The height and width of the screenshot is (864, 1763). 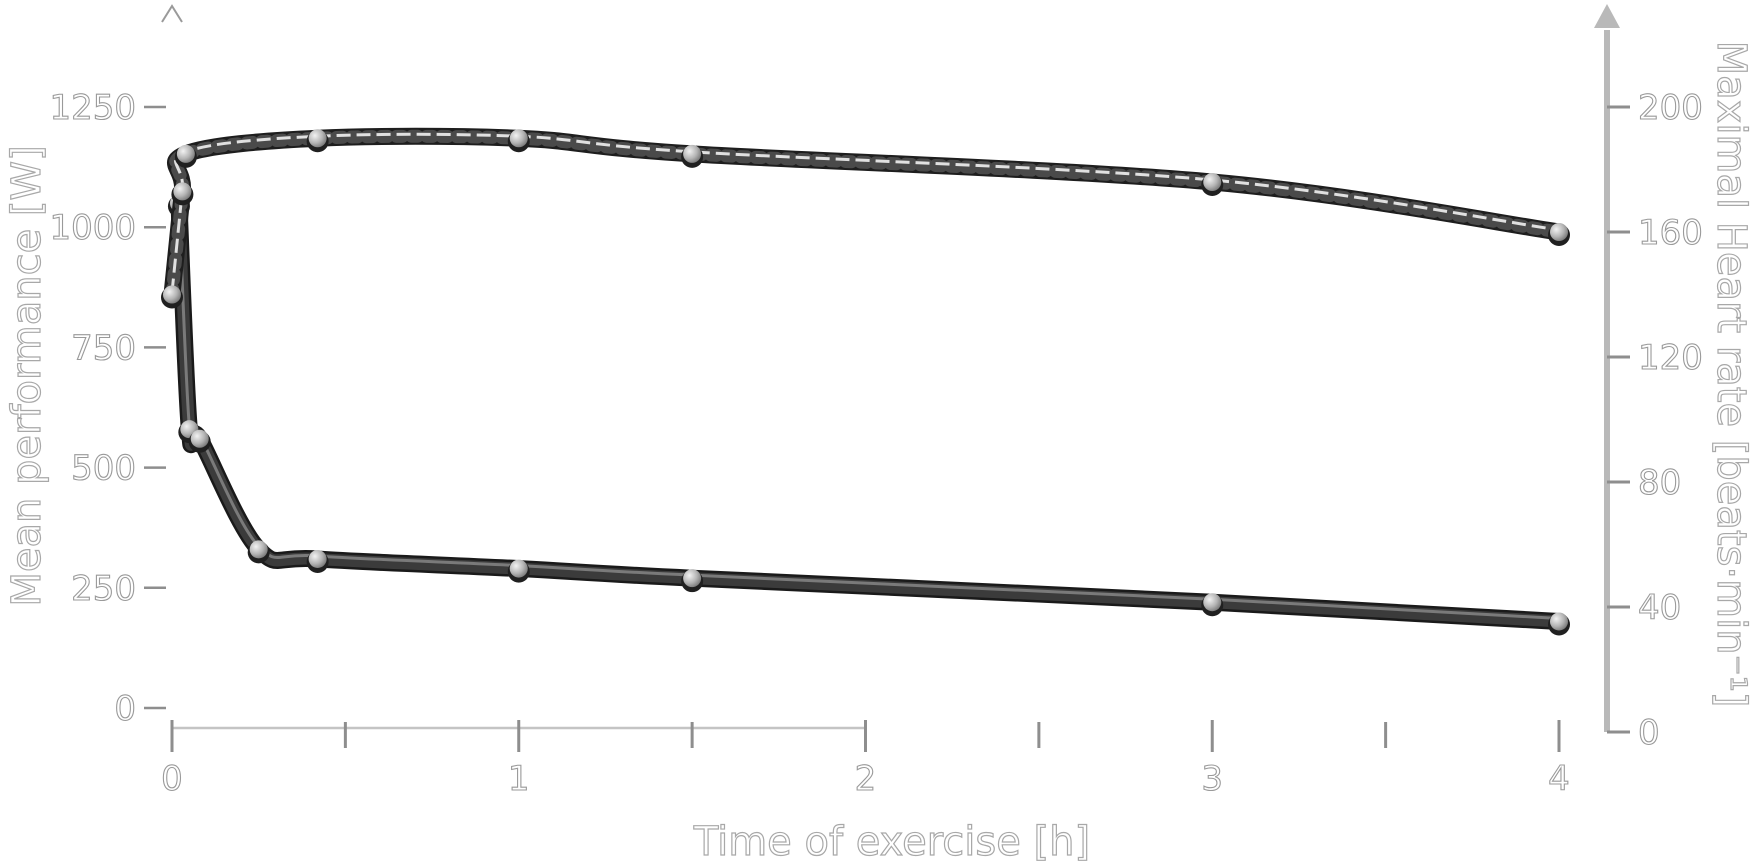 What do you see at coordinates (1670, 233) in the screenshot?
I see `y-right-tick-label: 160` at bounding box center [1670, 233].